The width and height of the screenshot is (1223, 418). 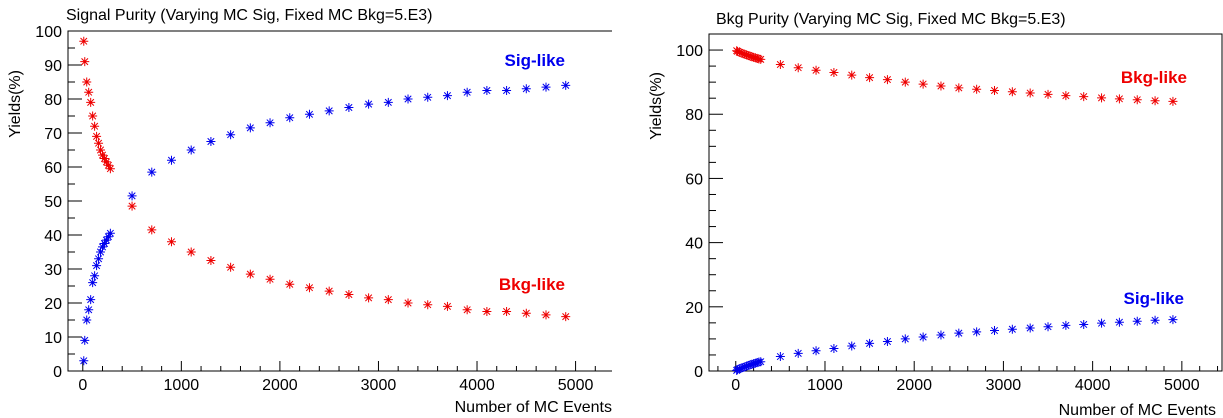 What do you see at coordinates (57, 372) in the screenshot?
I see `y-tick-label: 0` at bounding box center [57, 372].